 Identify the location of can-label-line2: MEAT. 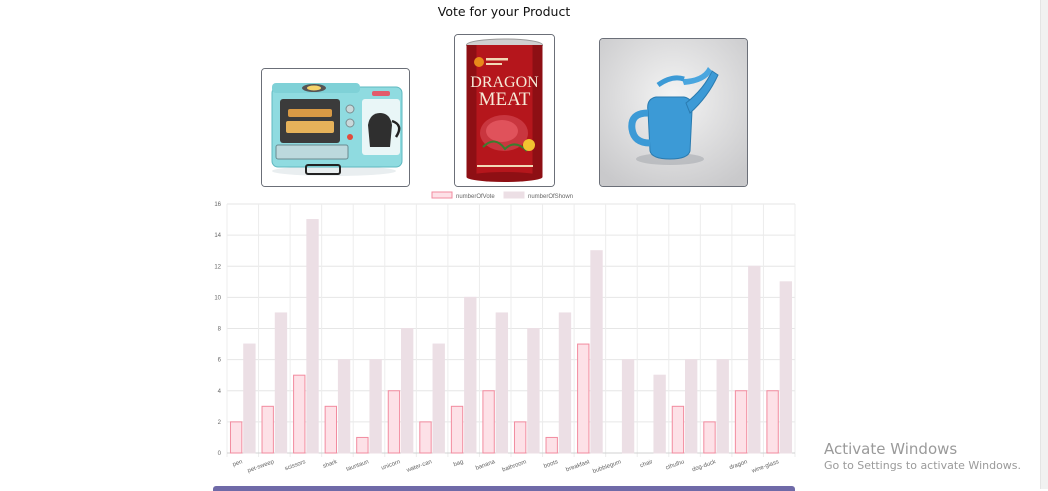
(505, 99).